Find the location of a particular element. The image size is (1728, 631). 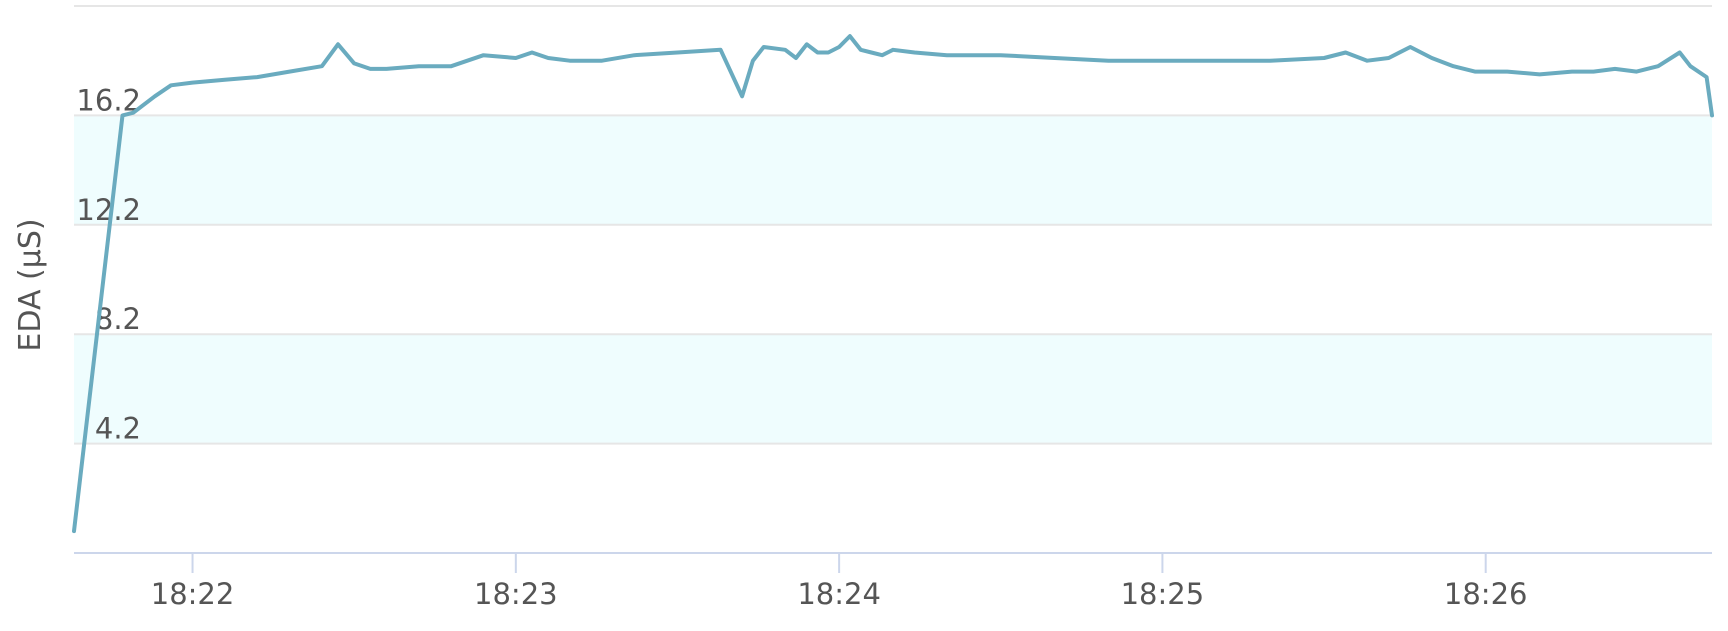

y-tick-label: 8.2 is located at coordinates (118, 319).